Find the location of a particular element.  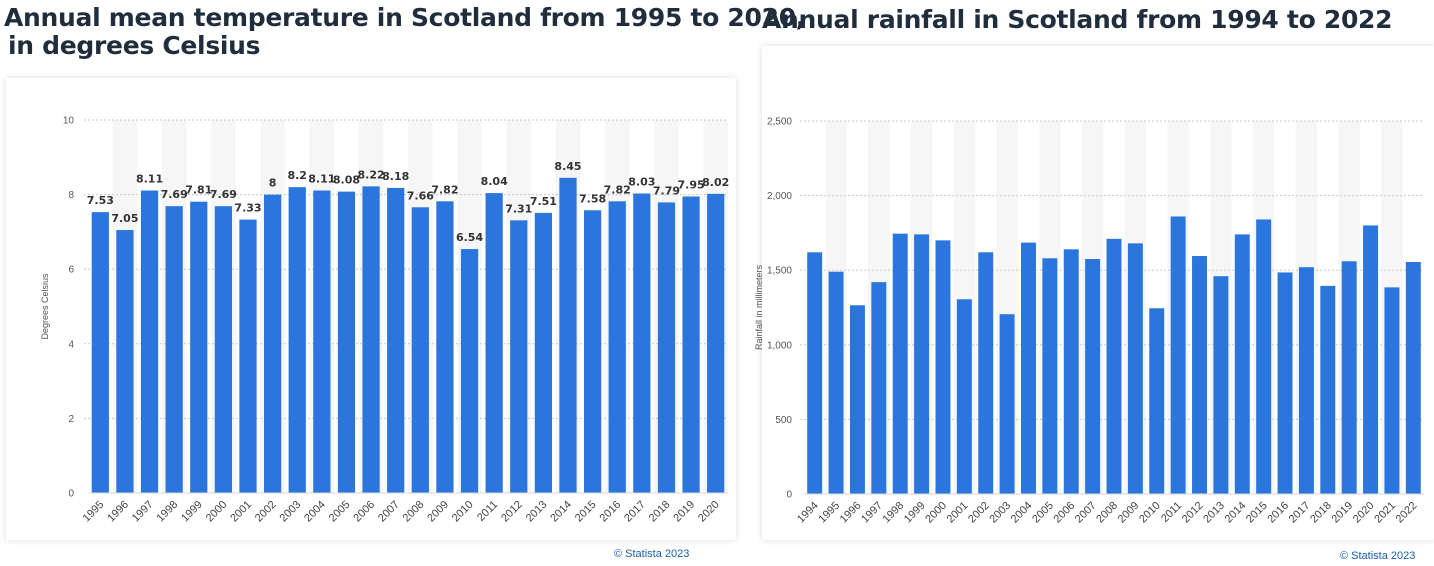

rainfall-bar-2014 is located at coordinates (1242, 364).